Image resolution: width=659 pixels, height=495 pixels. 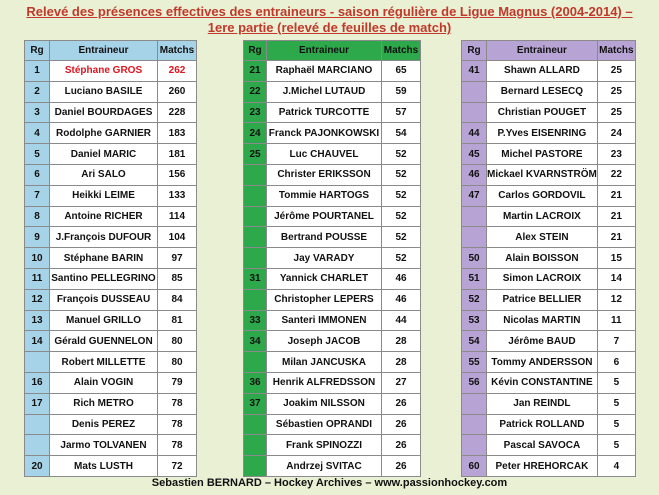 I want to click on table-row: 31 Yannick CHARLET 46, so click(x=332, y=278).